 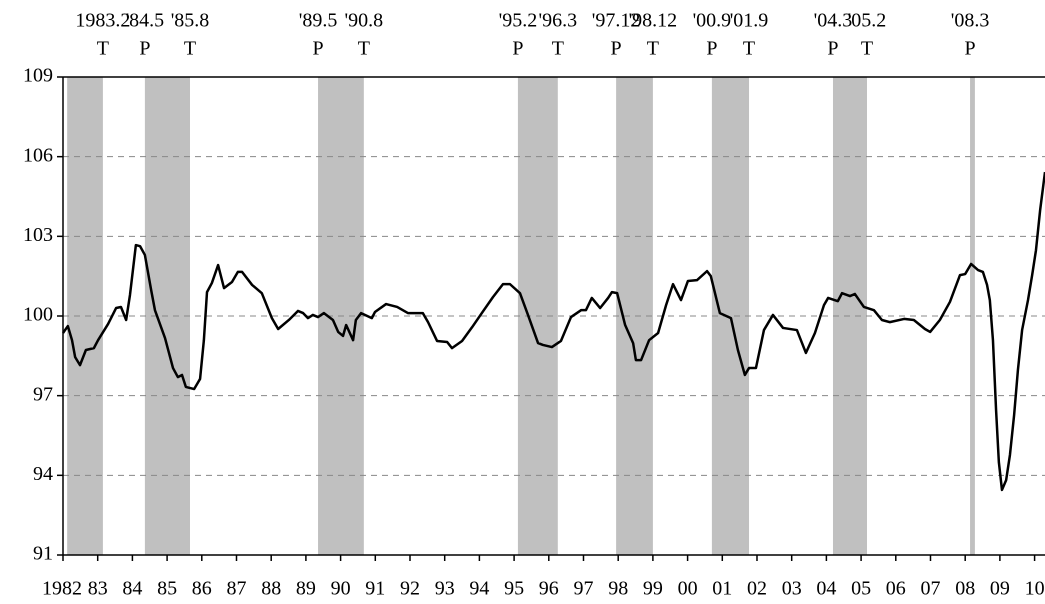 I want to click on x-tick-label: 06, so click(x=896, y=589).